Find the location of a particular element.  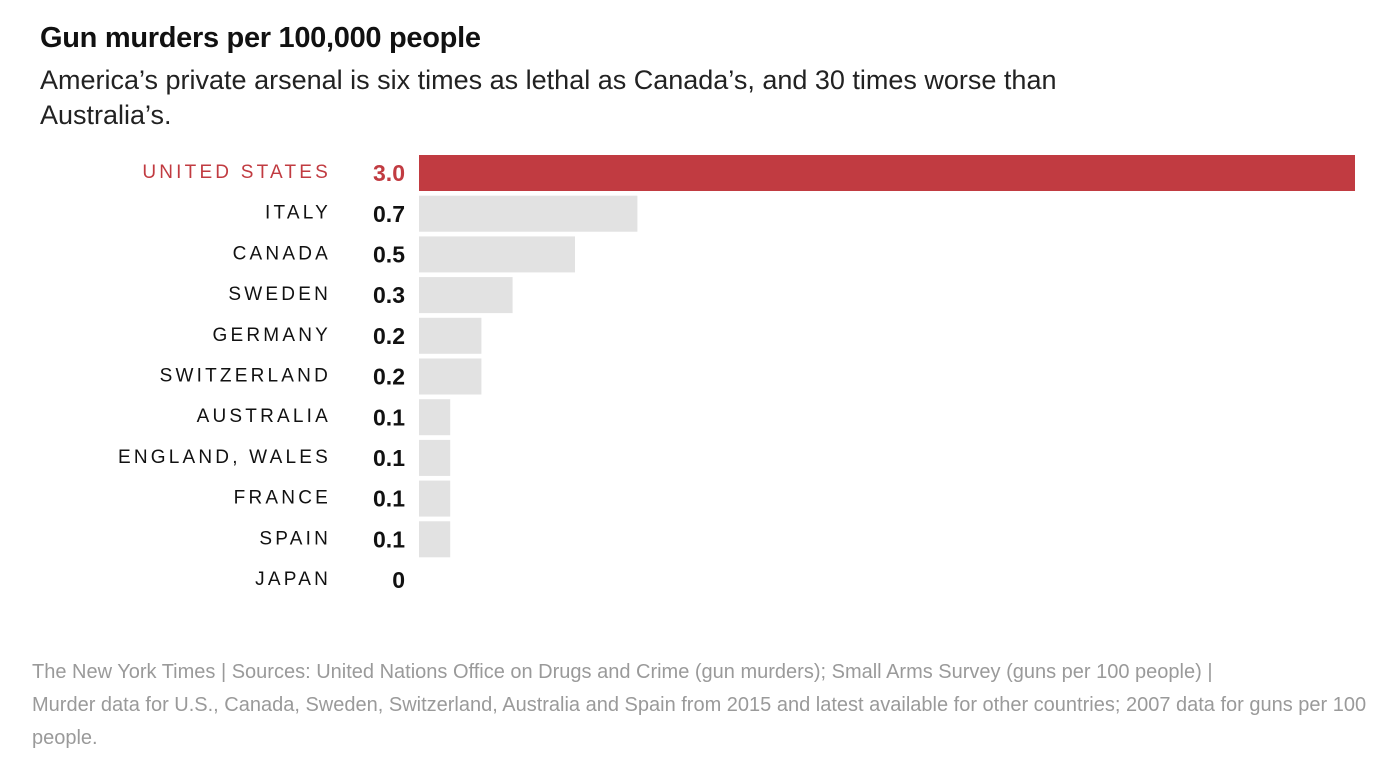

value-label: 3.0 is located at coordinates (389, 173).